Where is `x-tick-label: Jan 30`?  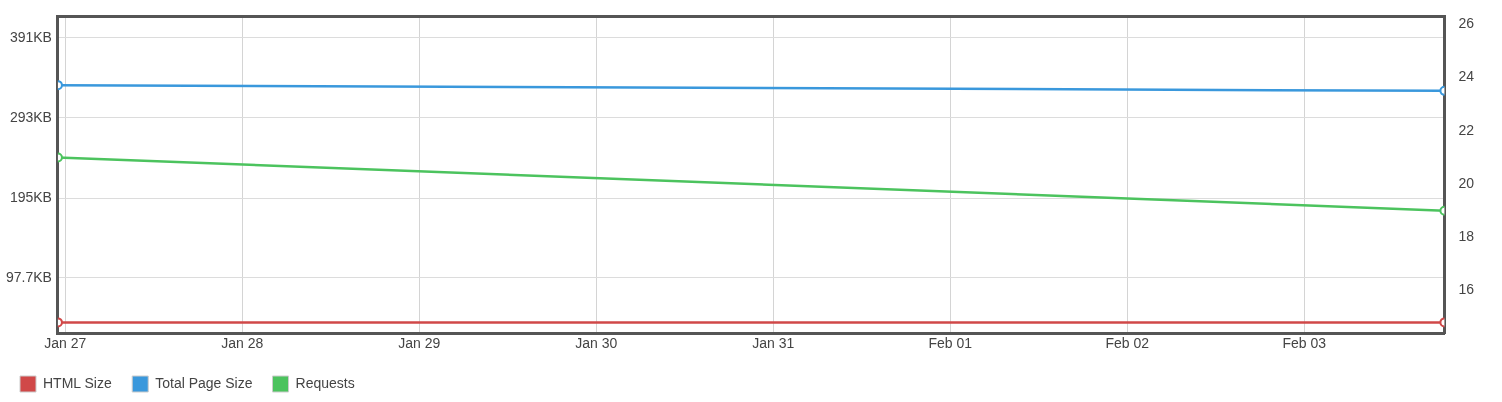 x-tick-label: Jan 30 is located at coordinates (596, 343).